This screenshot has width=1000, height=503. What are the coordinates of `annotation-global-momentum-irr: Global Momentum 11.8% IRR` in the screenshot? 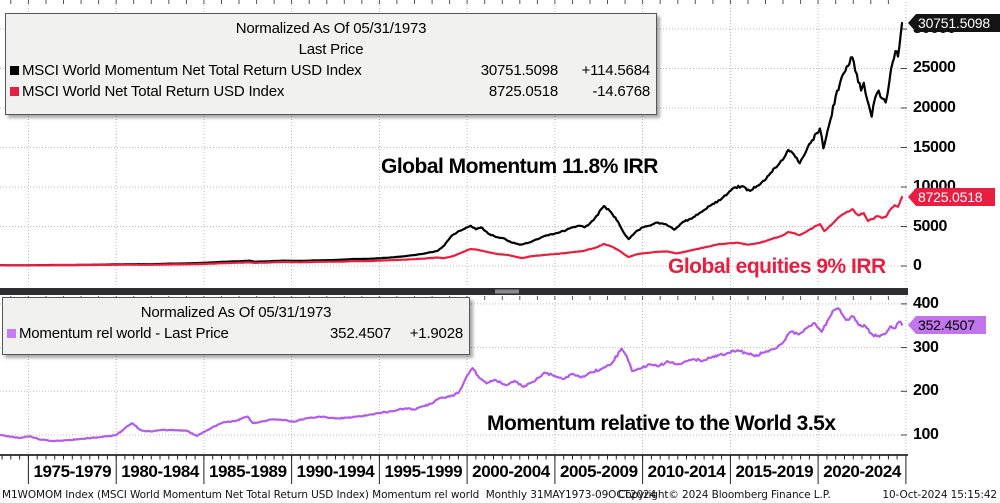 It's located at (519, 166).